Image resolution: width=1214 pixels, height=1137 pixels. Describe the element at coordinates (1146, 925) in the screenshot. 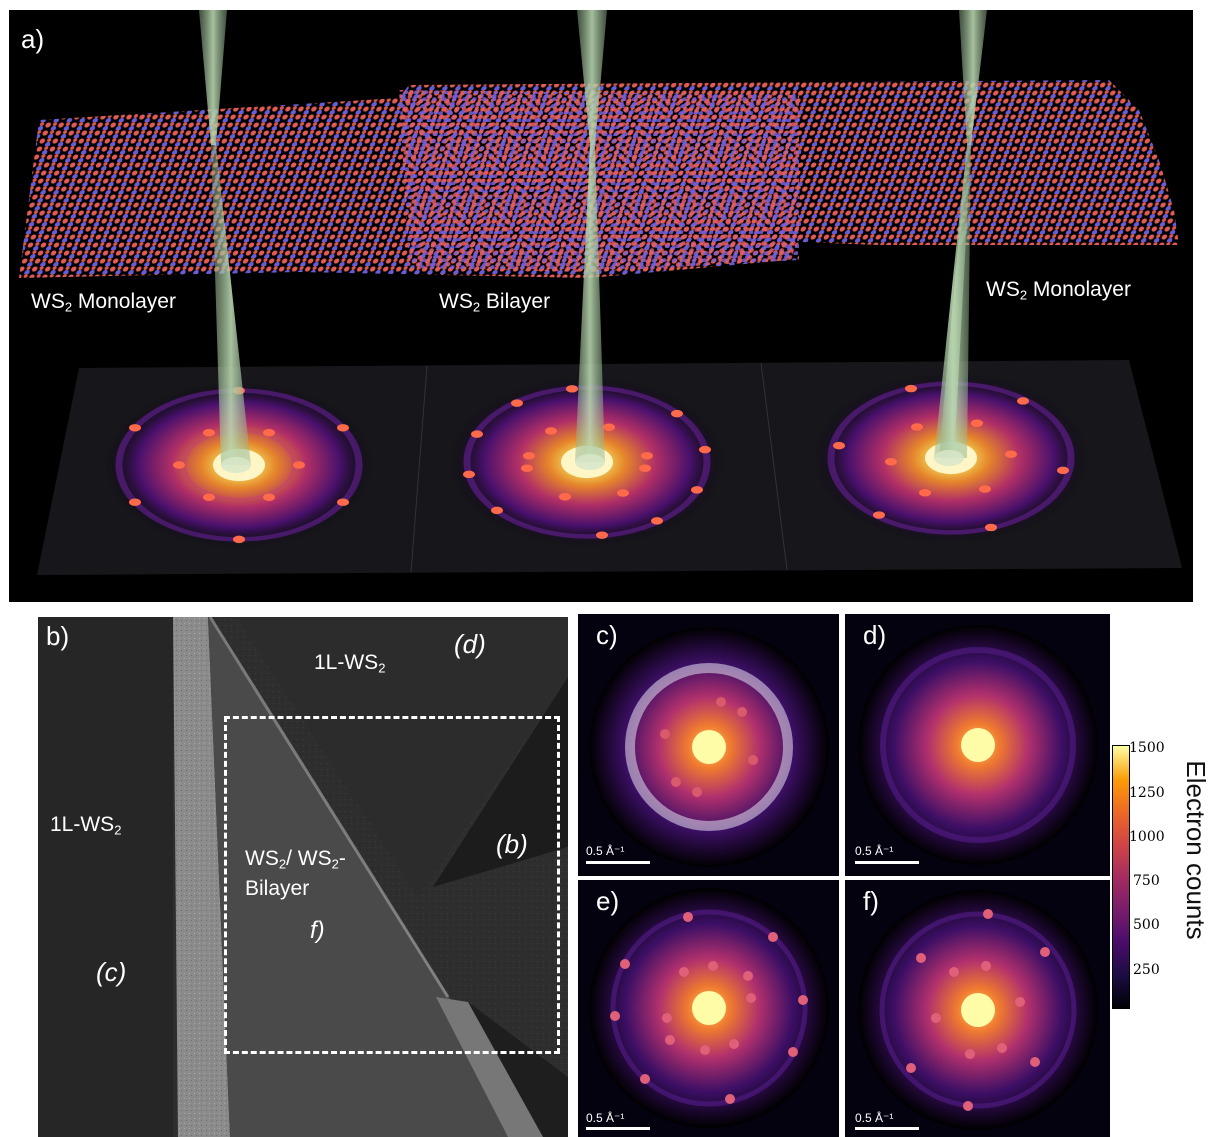

I see `colorbar-tick: 500` at that location.